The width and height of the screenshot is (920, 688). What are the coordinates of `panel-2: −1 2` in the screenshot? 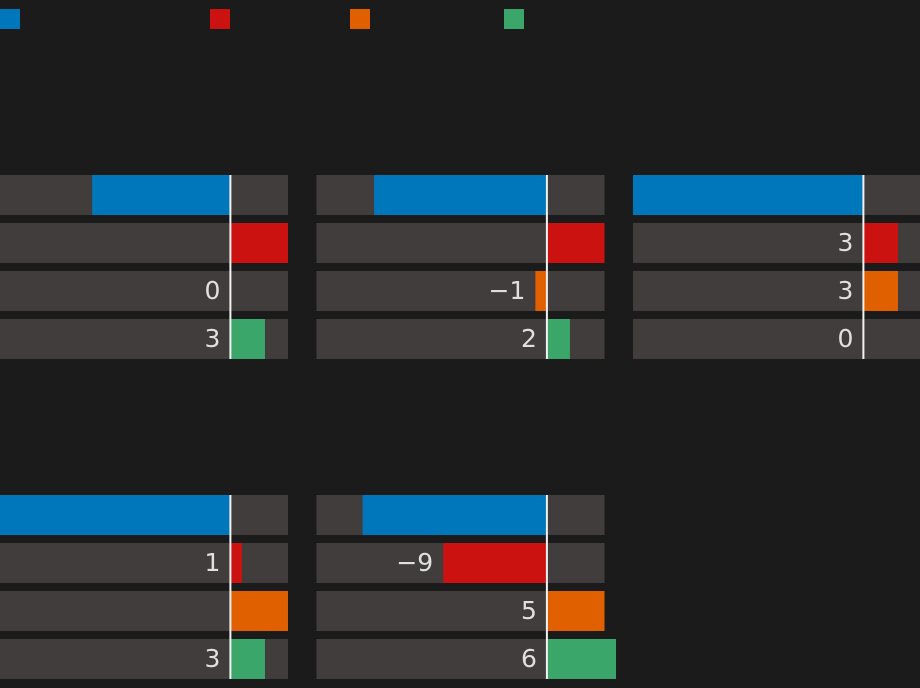 It's located at (460, 267).